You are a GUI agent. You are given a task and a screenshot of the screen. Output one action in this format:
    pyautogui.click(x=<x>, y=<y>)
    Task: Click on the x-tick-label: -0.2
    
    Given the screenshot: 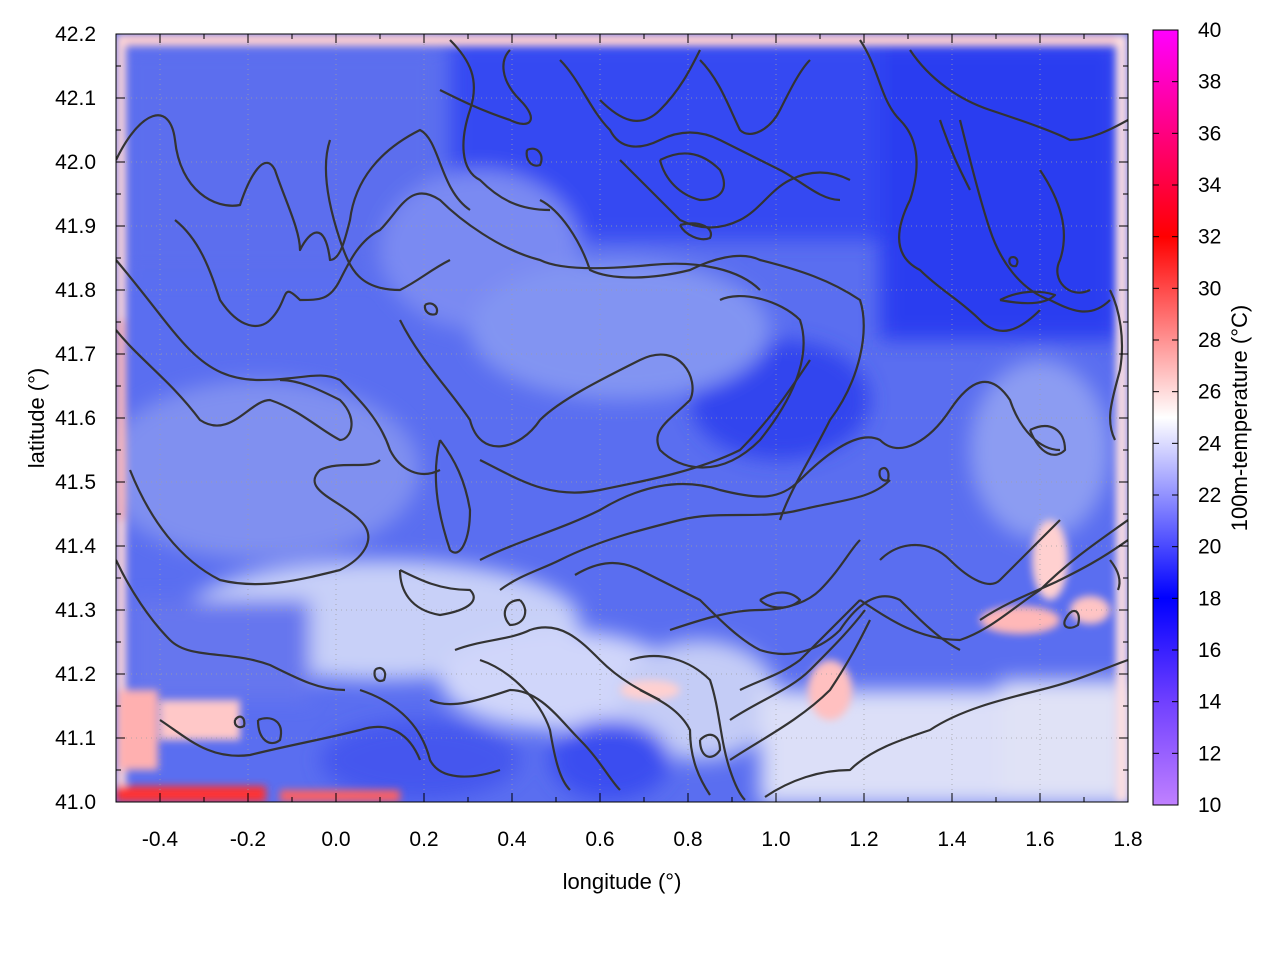 What is the action you would take?
    pyautogui.click(x=248, y=839)
    